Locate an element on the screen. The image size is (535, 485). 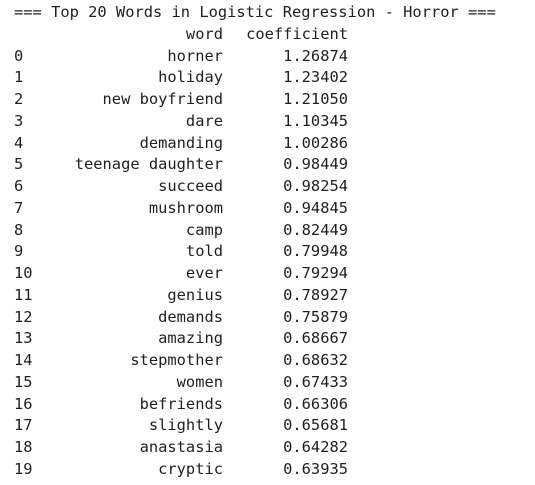
row-coefficient: 0.79294 is located at coordinates (315, 273).